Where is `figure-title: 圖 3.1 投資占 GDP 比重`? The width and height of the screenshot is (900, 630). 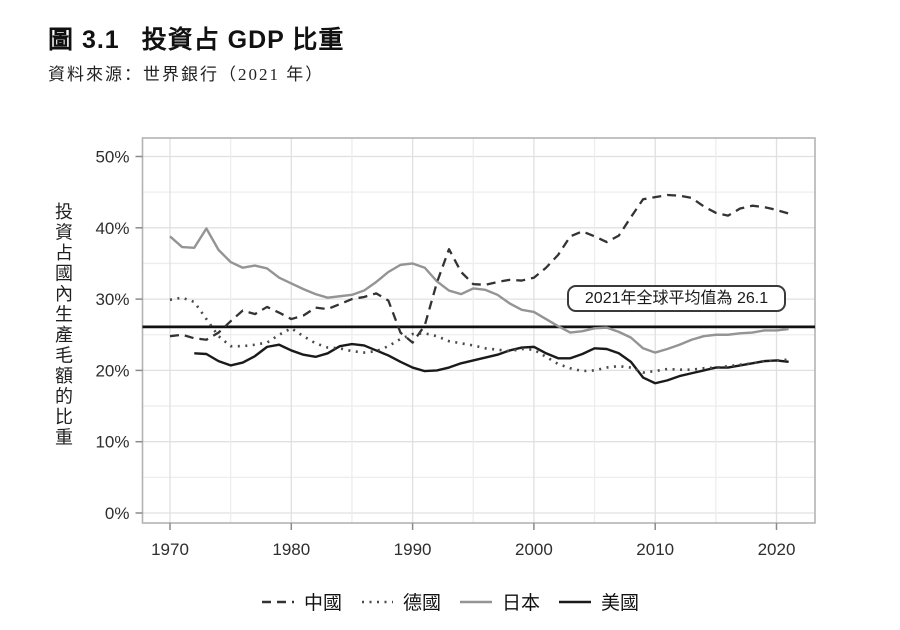
figure-title: 圖 3.1 投資占 GDP 比重 is located at coordinates (196, 38).